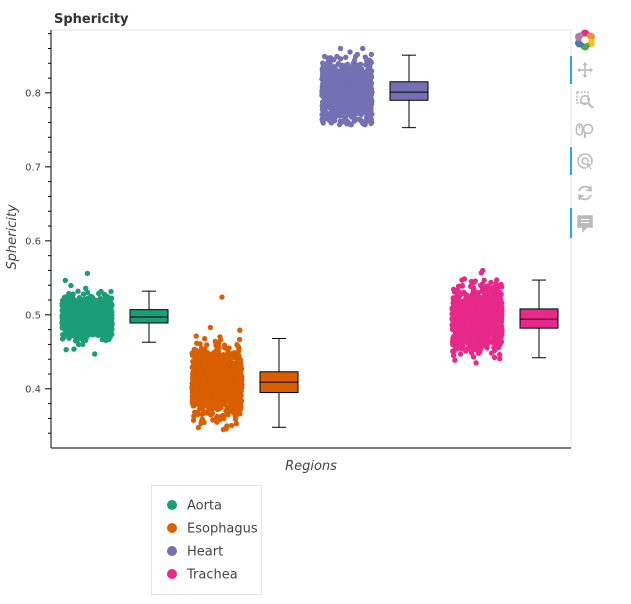 This screenshot has height=604, width=631. Describe the element at coordinates (585, 100) in the screenshot. I see `box-zoom-icon` at that location.